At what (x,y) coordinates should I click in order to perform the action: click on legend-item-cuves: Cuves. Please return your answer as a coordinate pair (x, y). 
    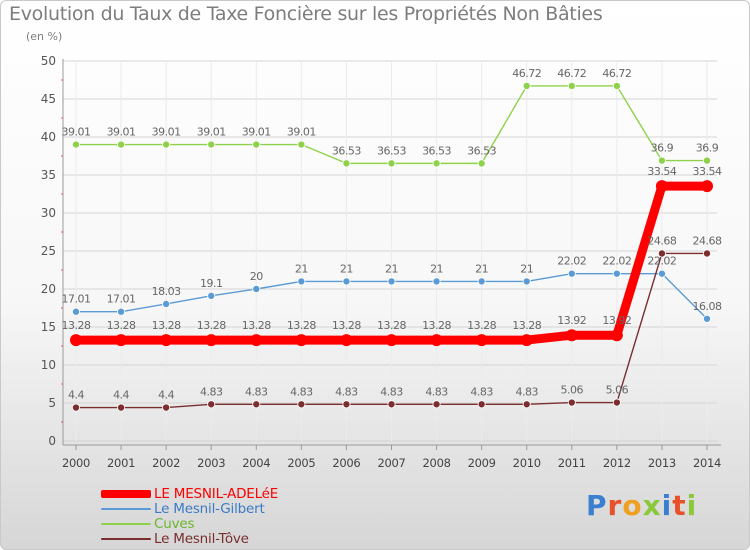
    Looking at the image, I should click on (148, 523).